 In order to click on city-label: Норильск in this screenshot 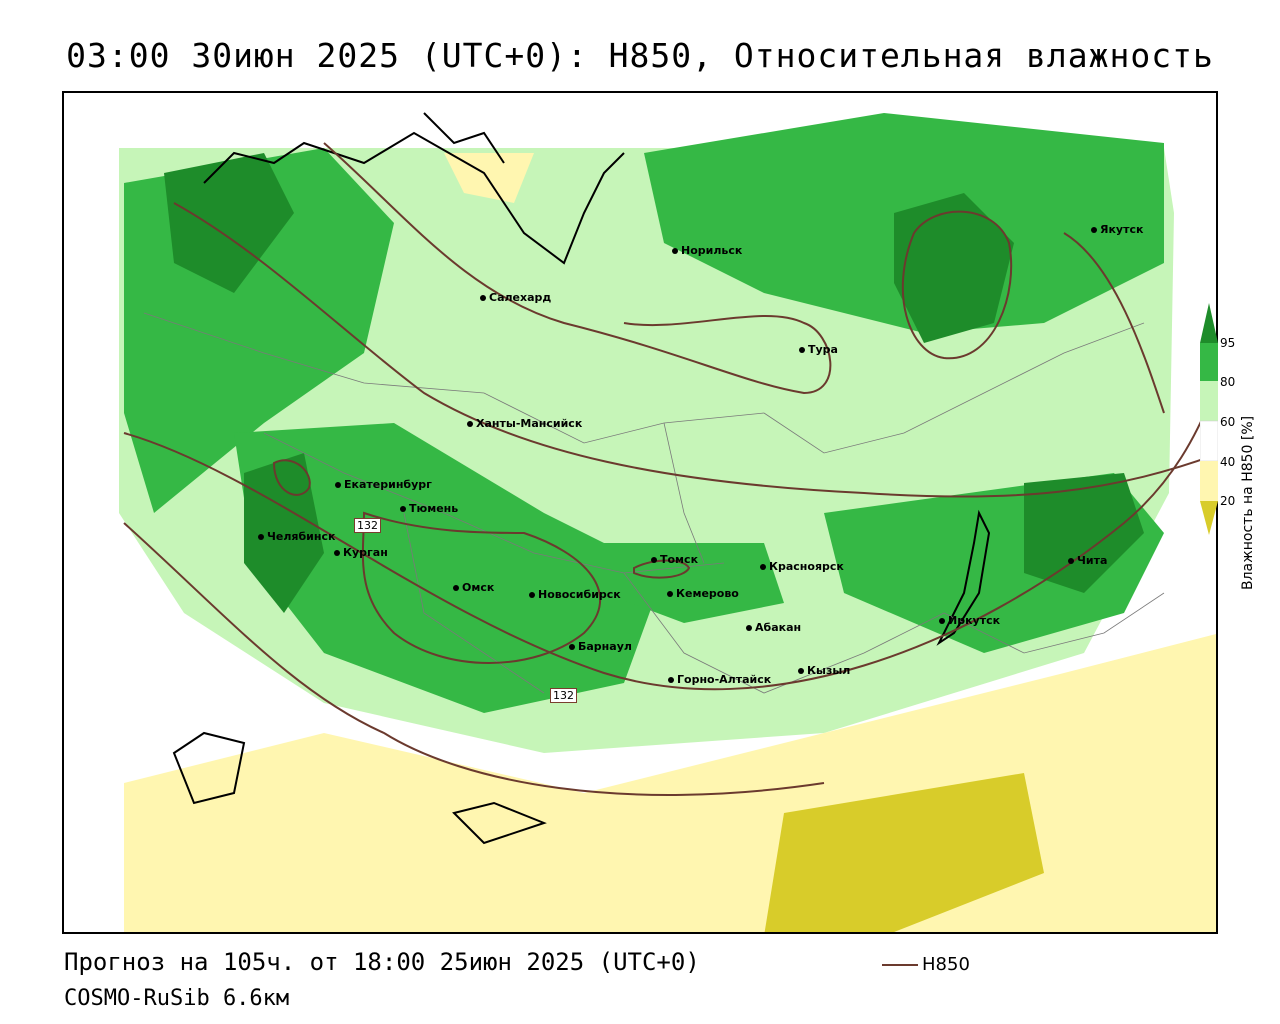, I will do `click(707, 250)`.